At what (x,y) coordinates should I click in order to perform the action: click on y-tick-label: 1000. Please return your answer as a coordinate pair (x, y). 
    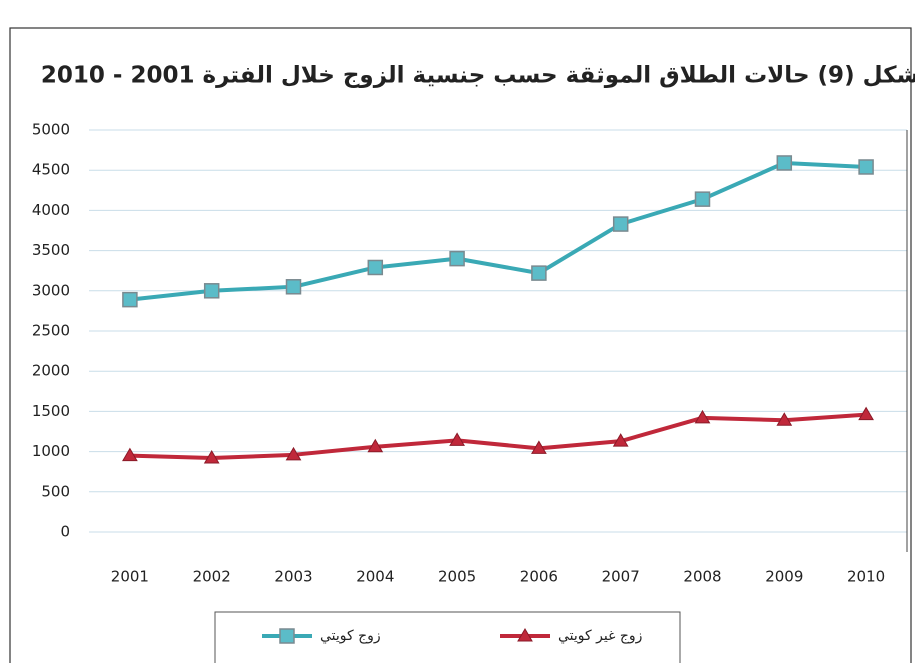
    Looking at the image, I should click on (51, 451).